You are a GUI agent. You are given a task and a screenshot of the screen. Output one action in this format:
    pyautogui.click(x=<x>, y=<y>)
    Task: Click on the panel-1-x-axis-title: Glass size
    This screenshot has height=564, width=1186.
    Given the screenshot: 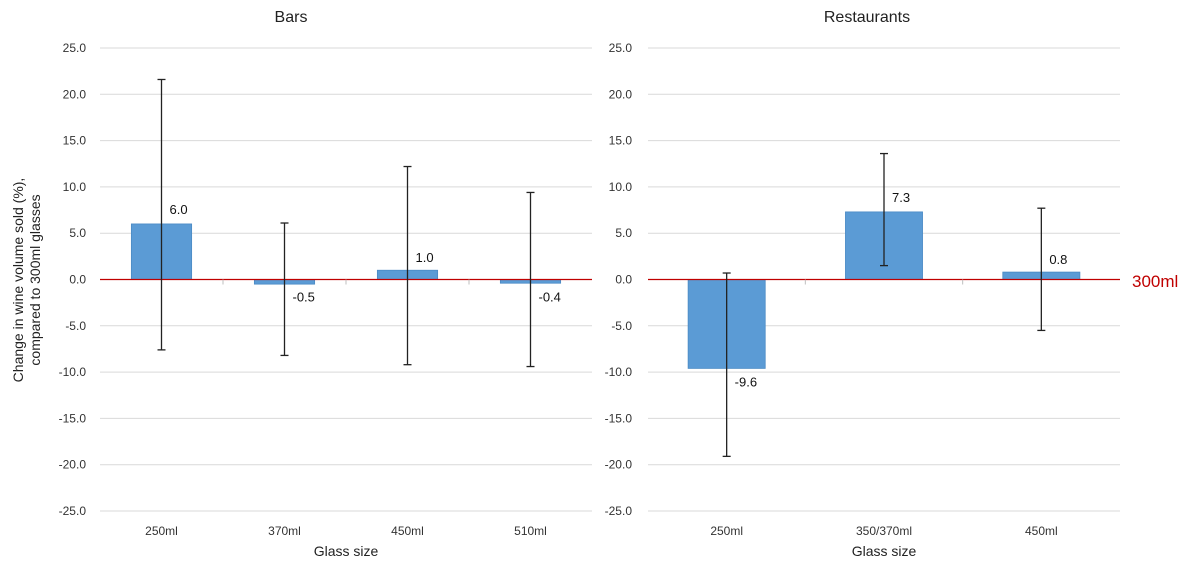 What is the action you would take?
    pyautogui.click(x=346, y=551)
    